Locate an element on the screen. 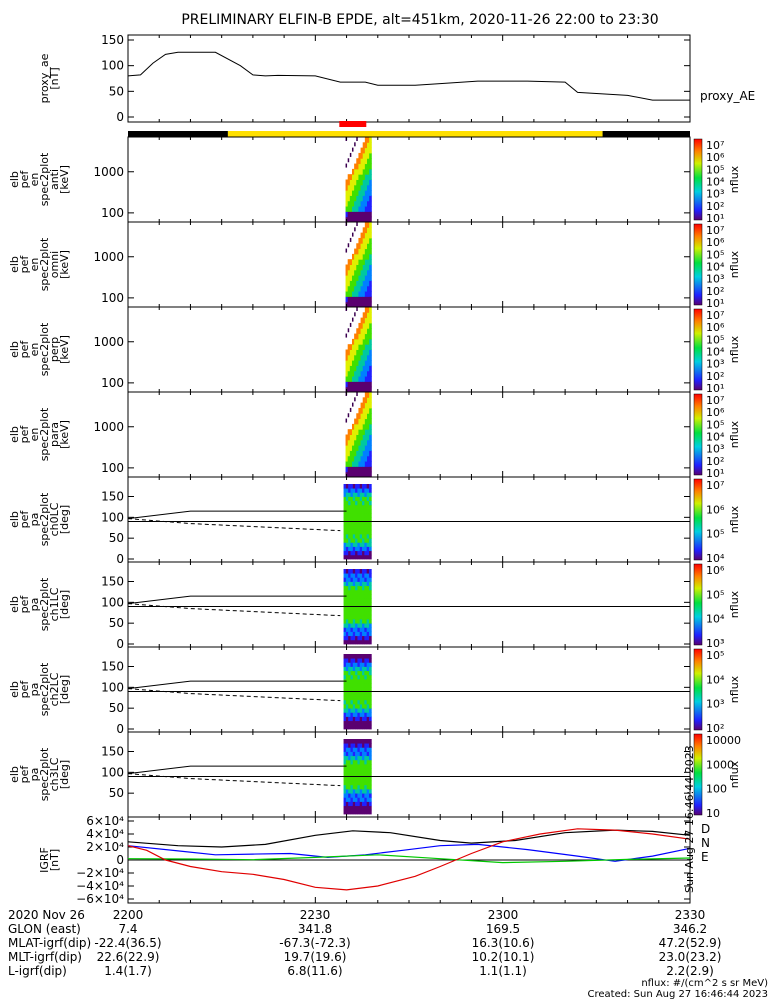  energy-colorbar-tick: 10¹ is located at coordinates (715, 388).